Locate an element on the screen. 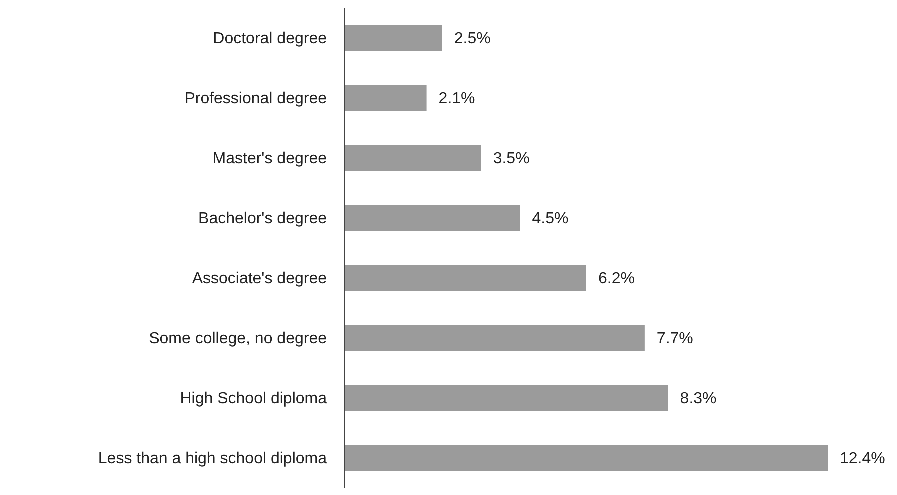 The height and width of the screenshot is (495, 897). data-label: 7.7% is located at coordinates (675, 339).